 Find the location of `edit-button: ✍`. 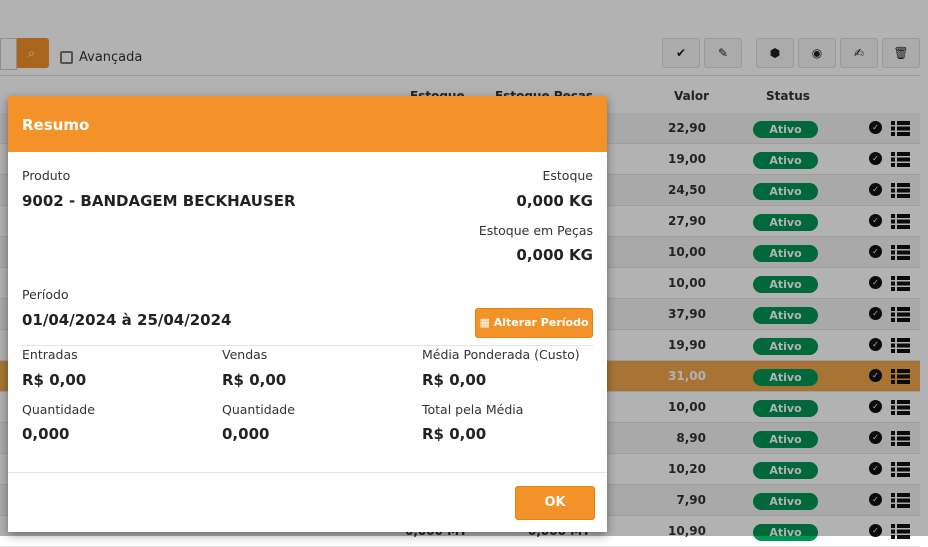

edit-button: ✍ is located at coordinates (859, 53).